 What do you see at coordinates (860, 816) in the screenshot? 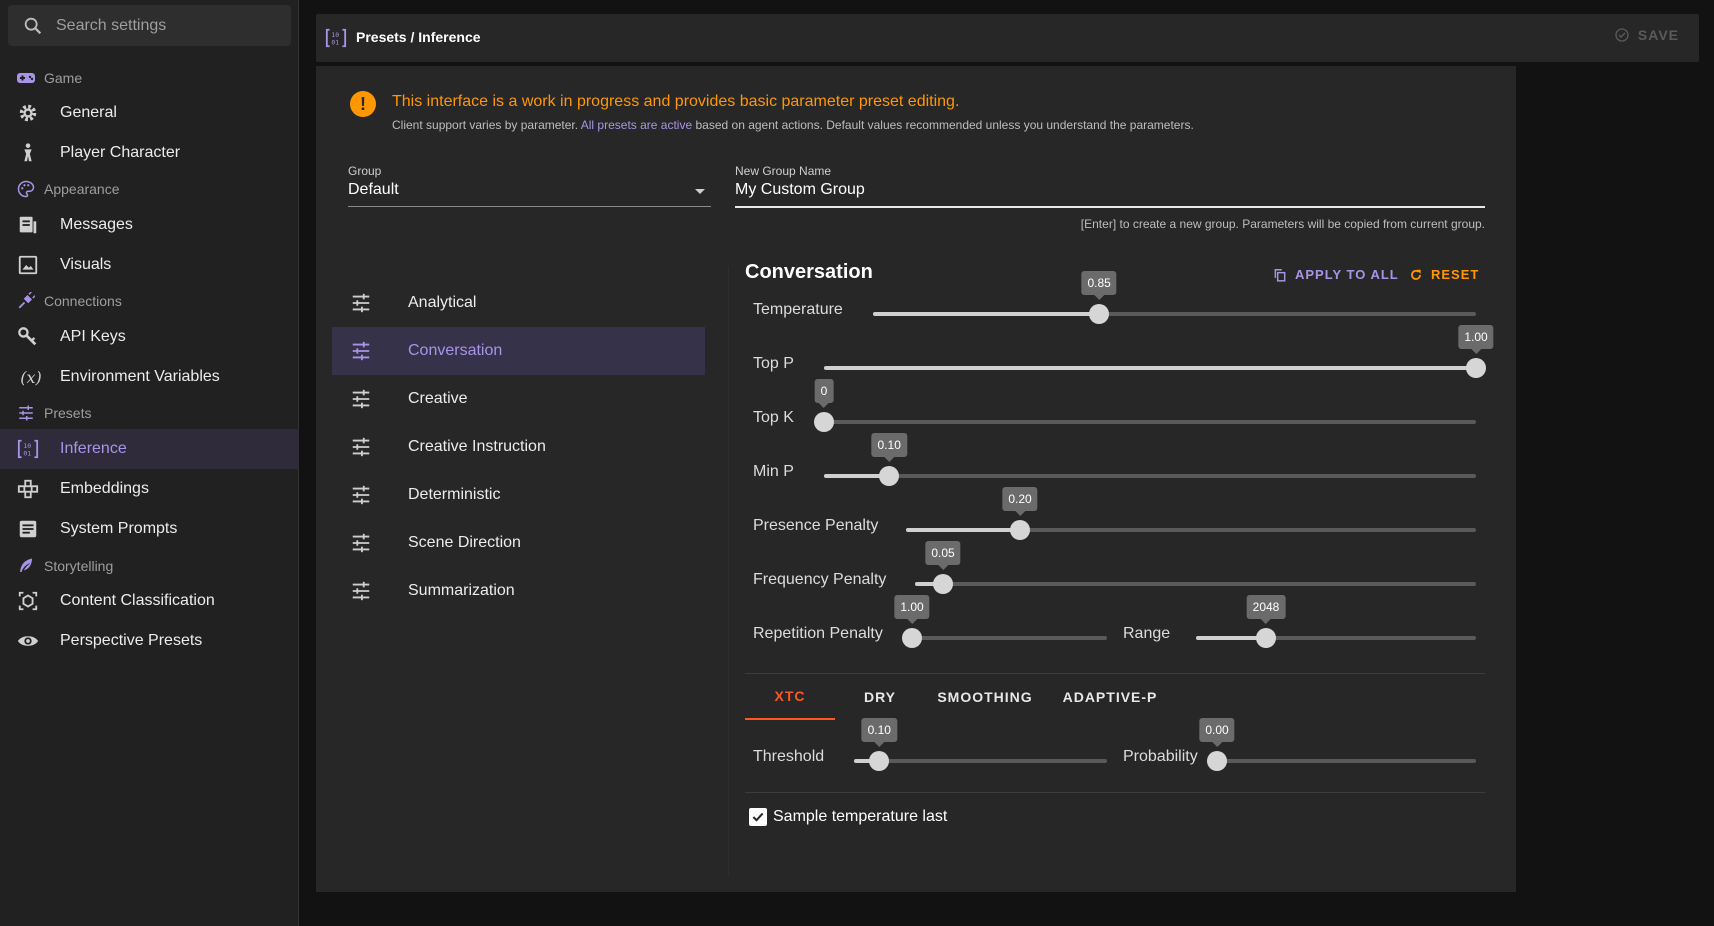
I see `sample-temperature-last-label: Sample temperature last` at bounding box center [860, 816].